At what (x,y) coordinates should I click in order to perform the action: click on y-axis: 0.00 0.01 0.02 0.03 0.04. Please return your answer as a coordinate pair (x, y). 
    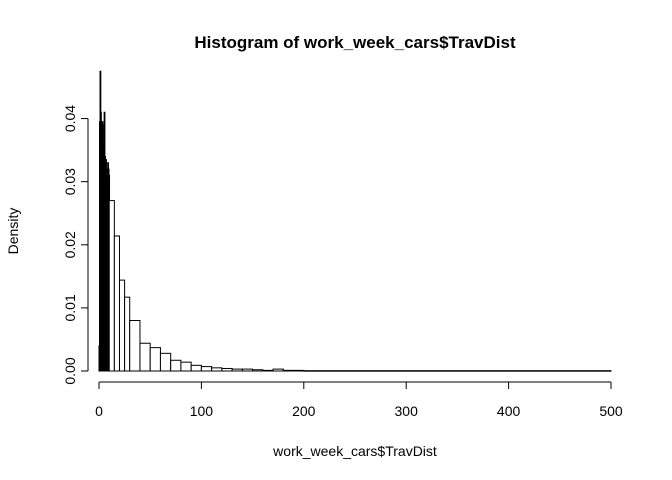
    Looking at the image, I should click on (75, 245).